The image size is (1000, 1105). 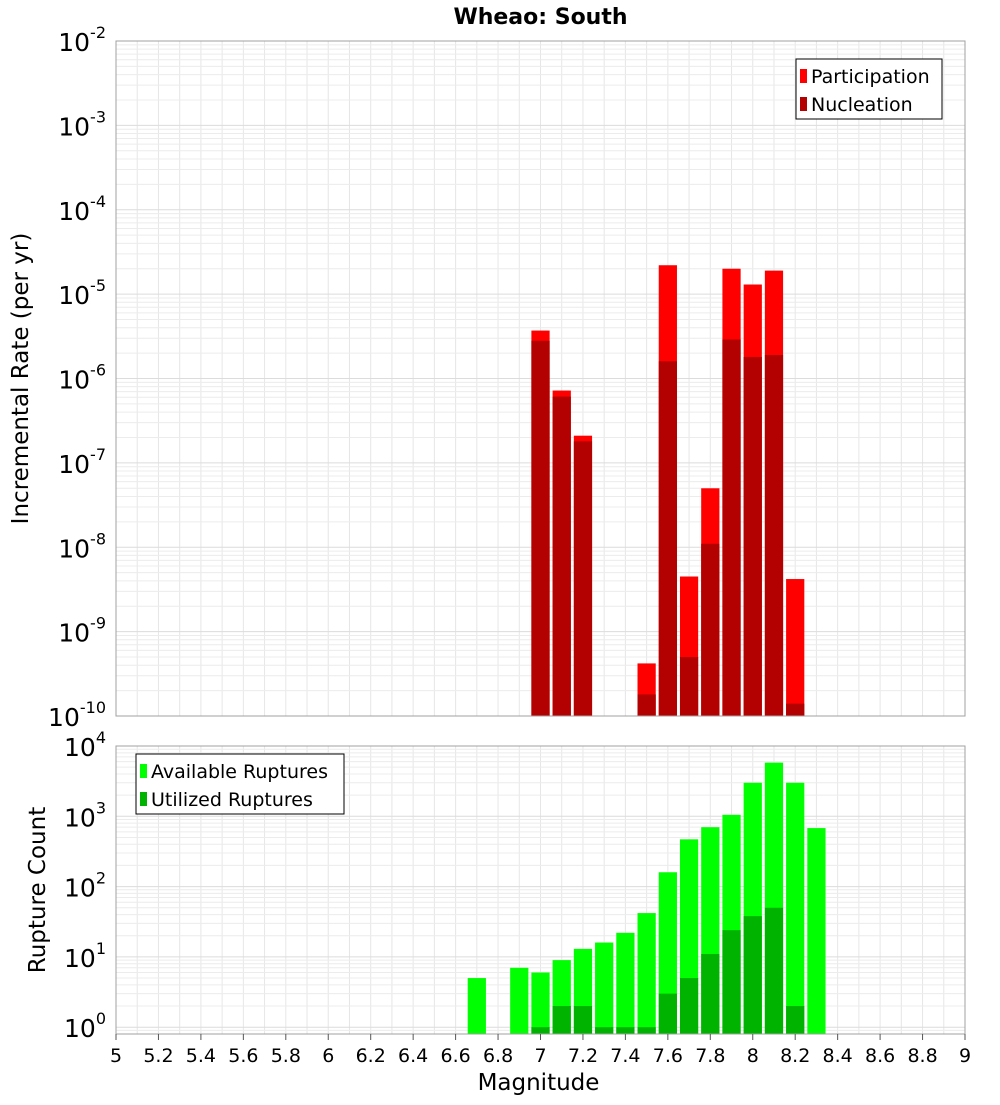 I want to click on x-tick-label: 8.6, so click(x=880, y=1056).